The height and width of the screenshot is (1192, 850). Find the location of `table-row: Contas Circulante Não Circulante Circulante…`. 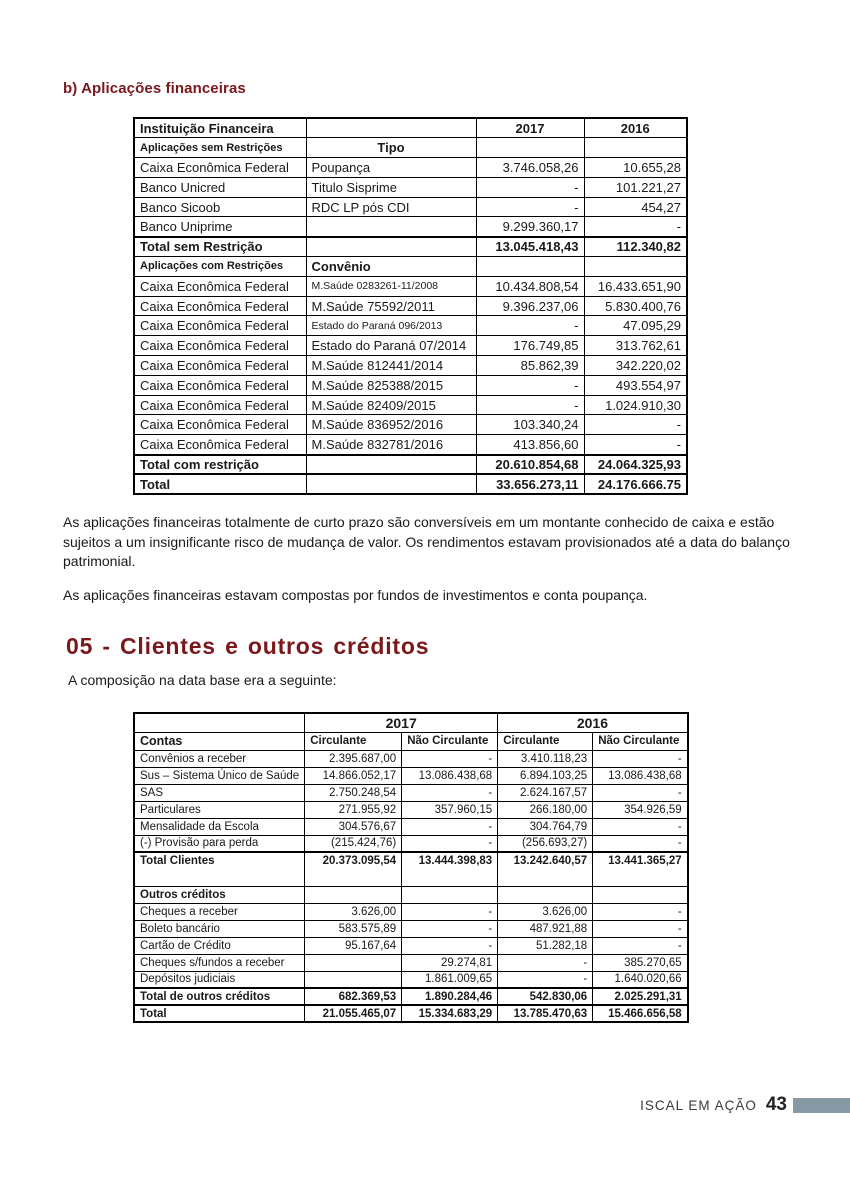

table-row: Contas Circulante Não Circulante Circulante… is located at coordinates (411, 741).